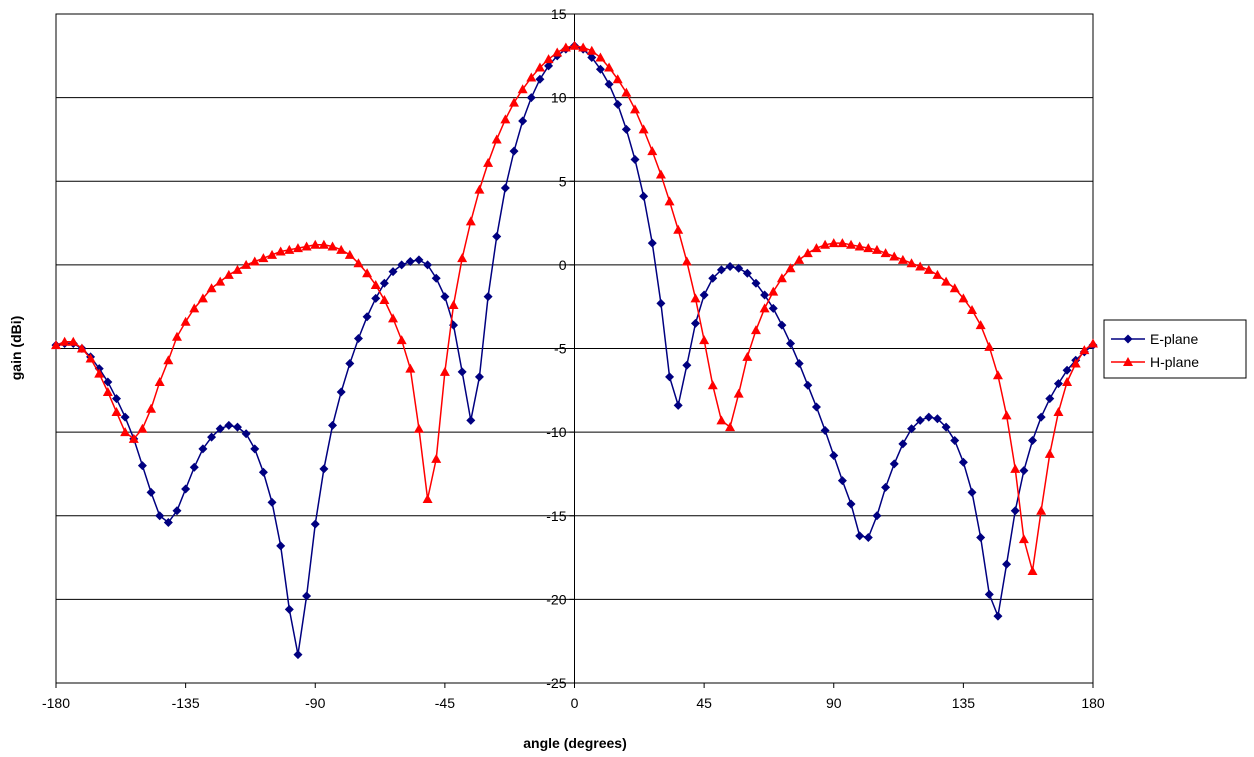 This screenshot has width=1254, height=757. Describe the element at coordinates (1174, 339) in the screenshot. I see `legend-label: E-plane` at that location.